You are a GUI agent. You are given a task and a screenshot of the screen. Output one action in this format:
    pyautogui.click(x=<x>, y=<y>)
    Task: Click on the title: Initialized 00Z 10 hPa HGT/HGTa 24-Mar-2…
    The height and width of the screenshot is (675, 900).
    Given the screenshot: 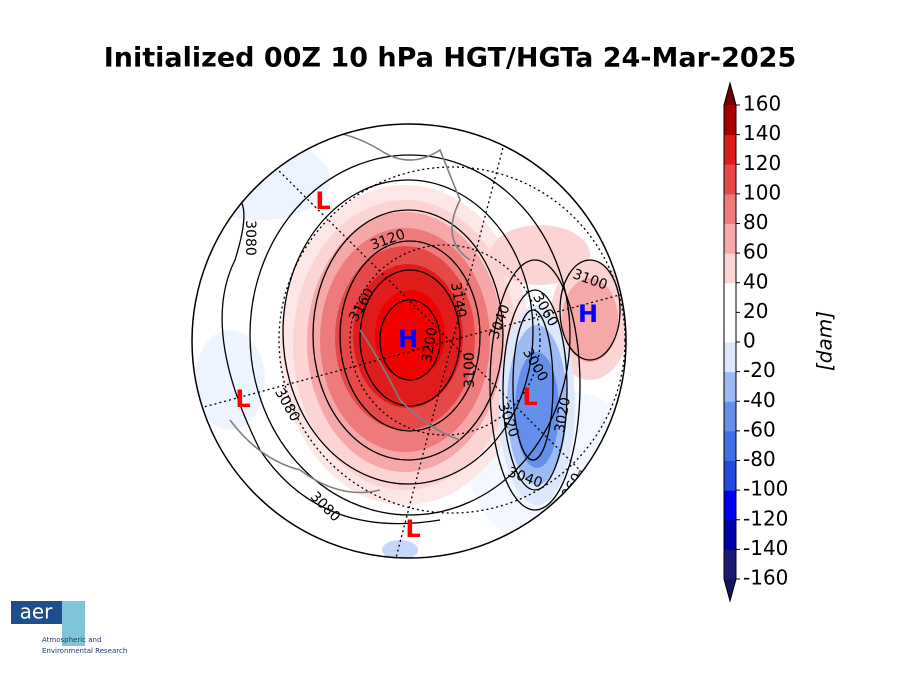 What is the action you would take?
    pyautogui.click(x=450, y=58)
    